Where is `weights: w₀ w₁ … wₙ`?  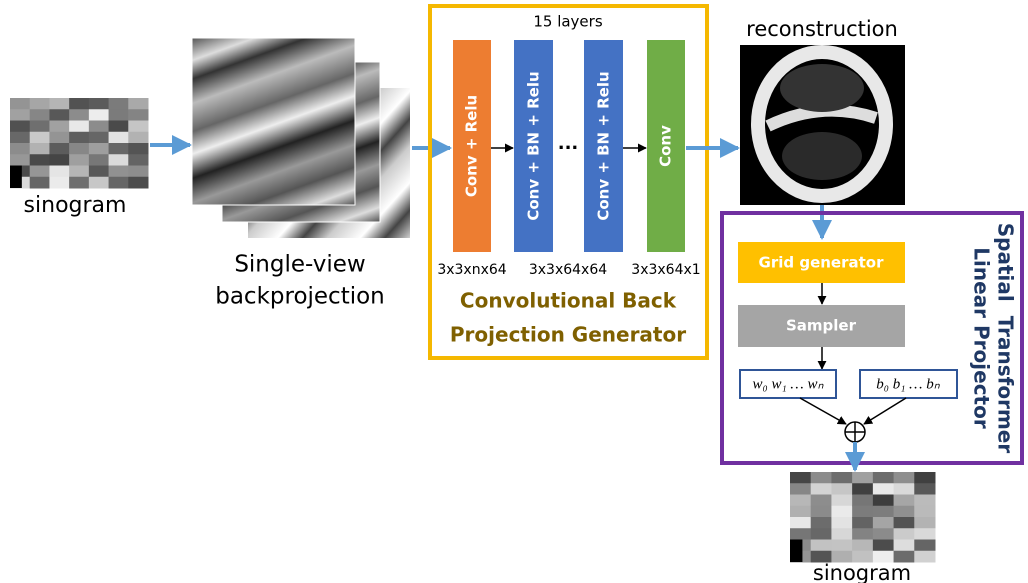 weights: w₀ w₁ … wₙ is located at coordinates (788, 384).